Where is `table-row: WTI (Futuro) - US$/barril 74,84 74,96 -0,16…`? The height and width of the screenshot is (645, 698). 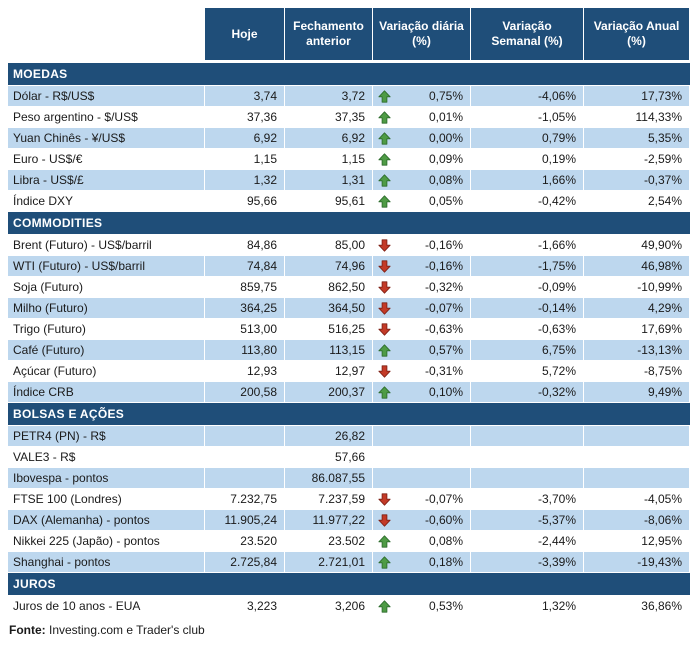
table-row: WTI (Futuro) - US$/barril 74,84 74,96 -0,16… is located at coordinates (349, 266).